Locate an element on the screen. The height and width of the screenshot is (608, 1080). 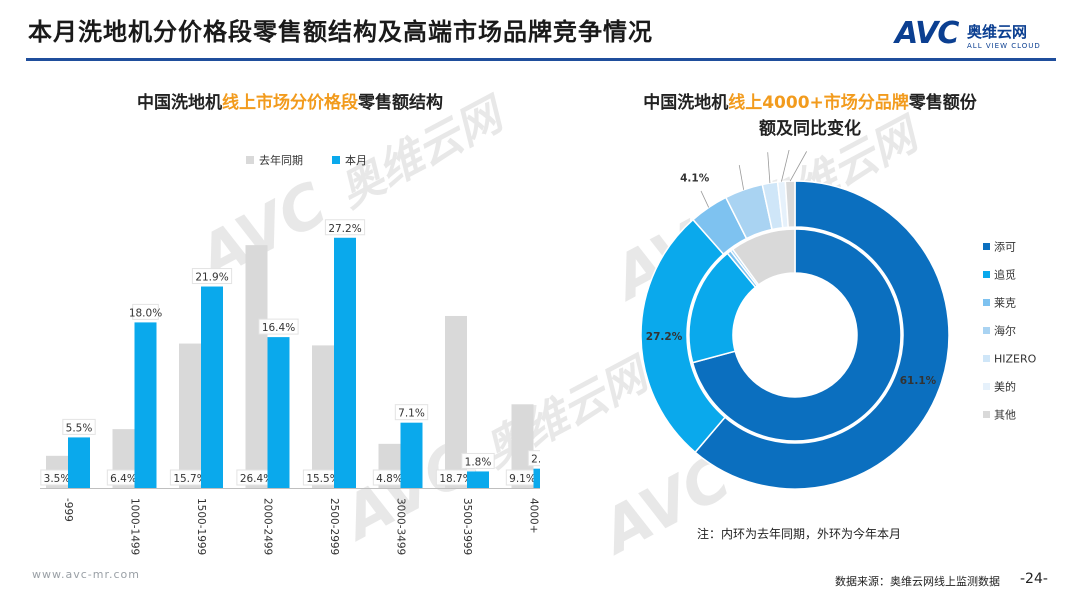
data-label: 5.5% is located at coordinates (79, 428).